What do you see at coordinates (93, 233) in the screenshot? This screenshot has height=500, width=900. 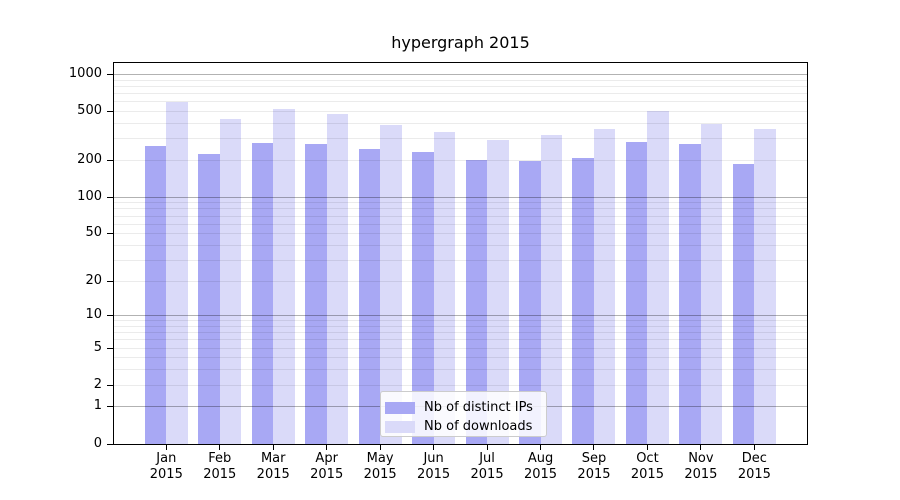 I see `y-tick-label-50: 50` at bounding box center [93, 233].